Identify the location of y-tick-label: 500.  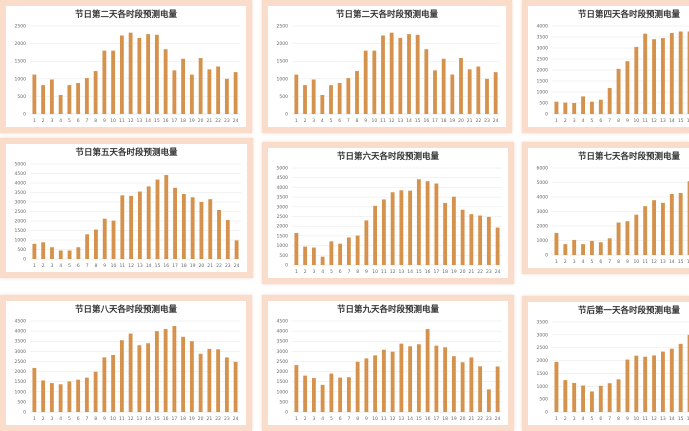
(283, 97).